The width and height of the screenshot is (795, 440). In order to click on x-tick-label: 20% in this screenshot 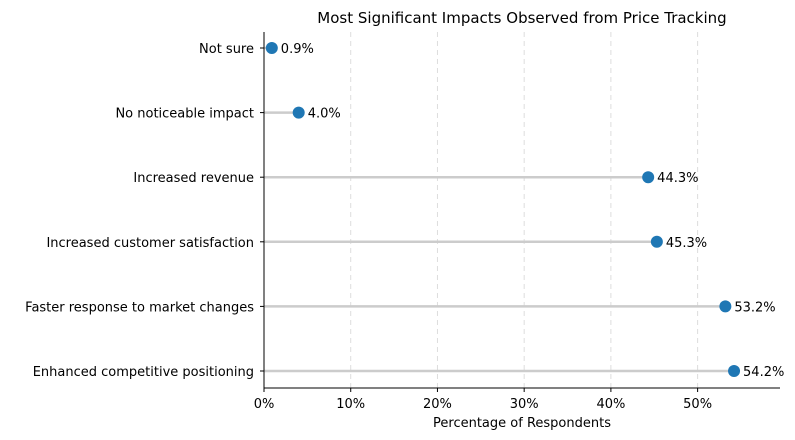, I will do `click(437, 404)`.